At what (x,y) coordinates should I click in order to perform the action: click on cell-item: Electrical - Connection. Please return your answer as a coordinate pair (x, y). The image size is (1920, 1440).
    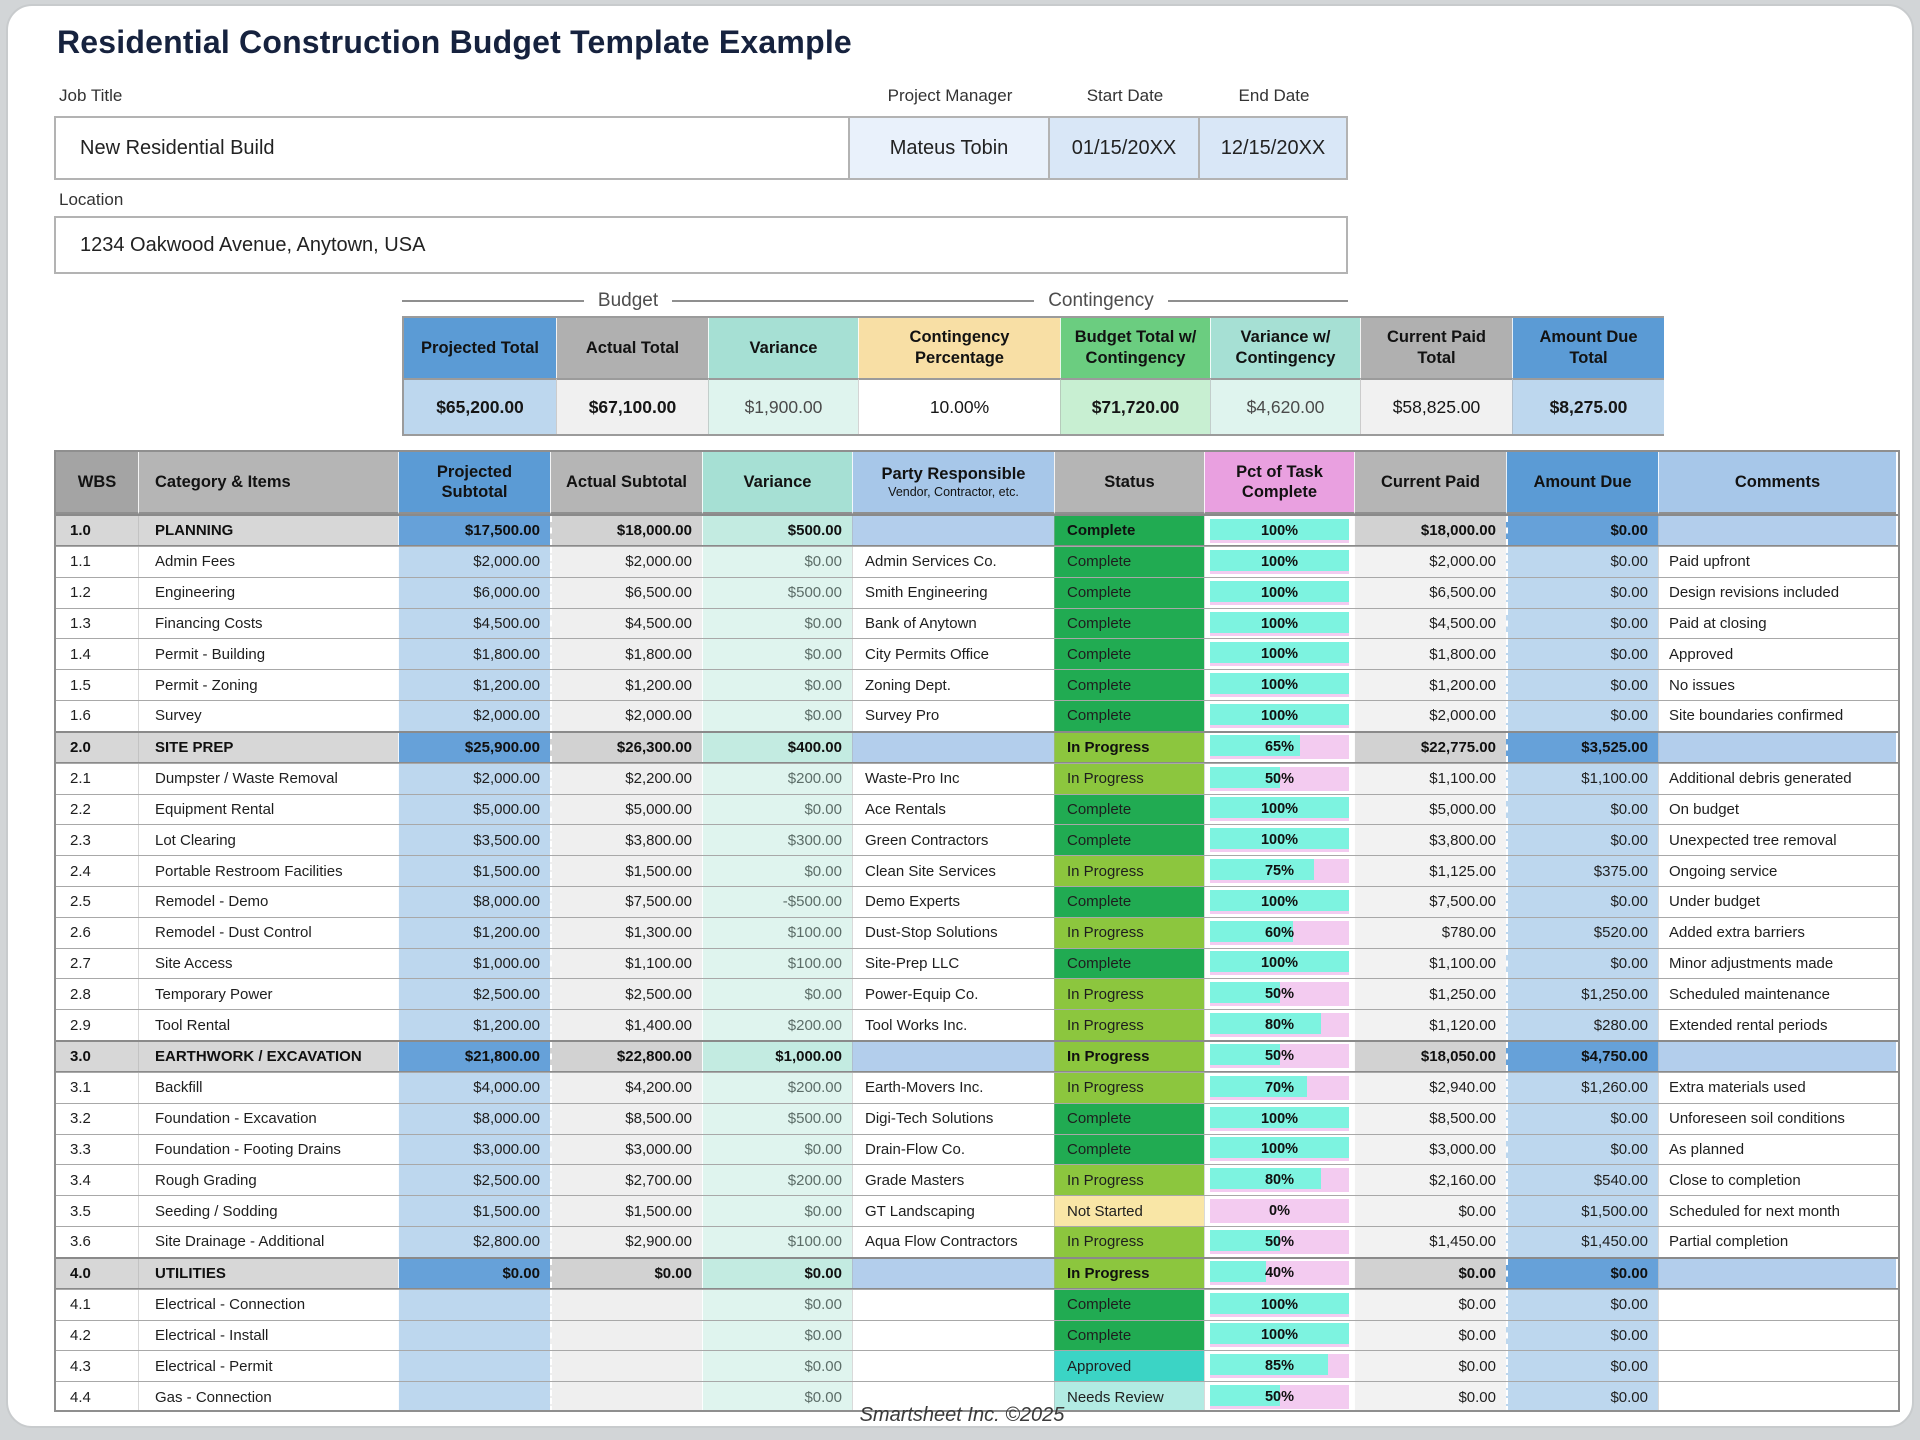
    Looking at the image, I should click on (268, 1304).